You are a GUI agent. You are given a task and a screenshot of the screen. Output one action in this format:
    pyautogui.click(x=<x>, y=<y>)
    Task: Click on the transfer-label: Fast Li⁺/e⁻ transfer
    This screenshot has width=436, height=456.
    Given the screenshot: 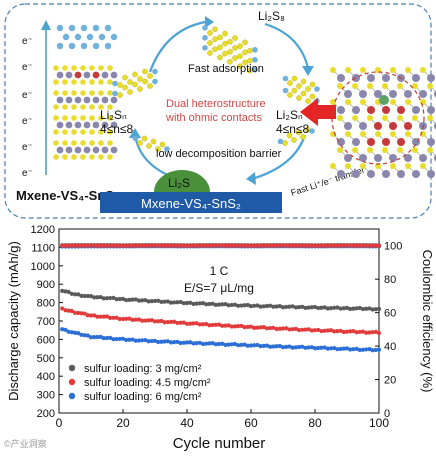 What is the action you would take?
    pyautogui.click(x=328, y=181)
    